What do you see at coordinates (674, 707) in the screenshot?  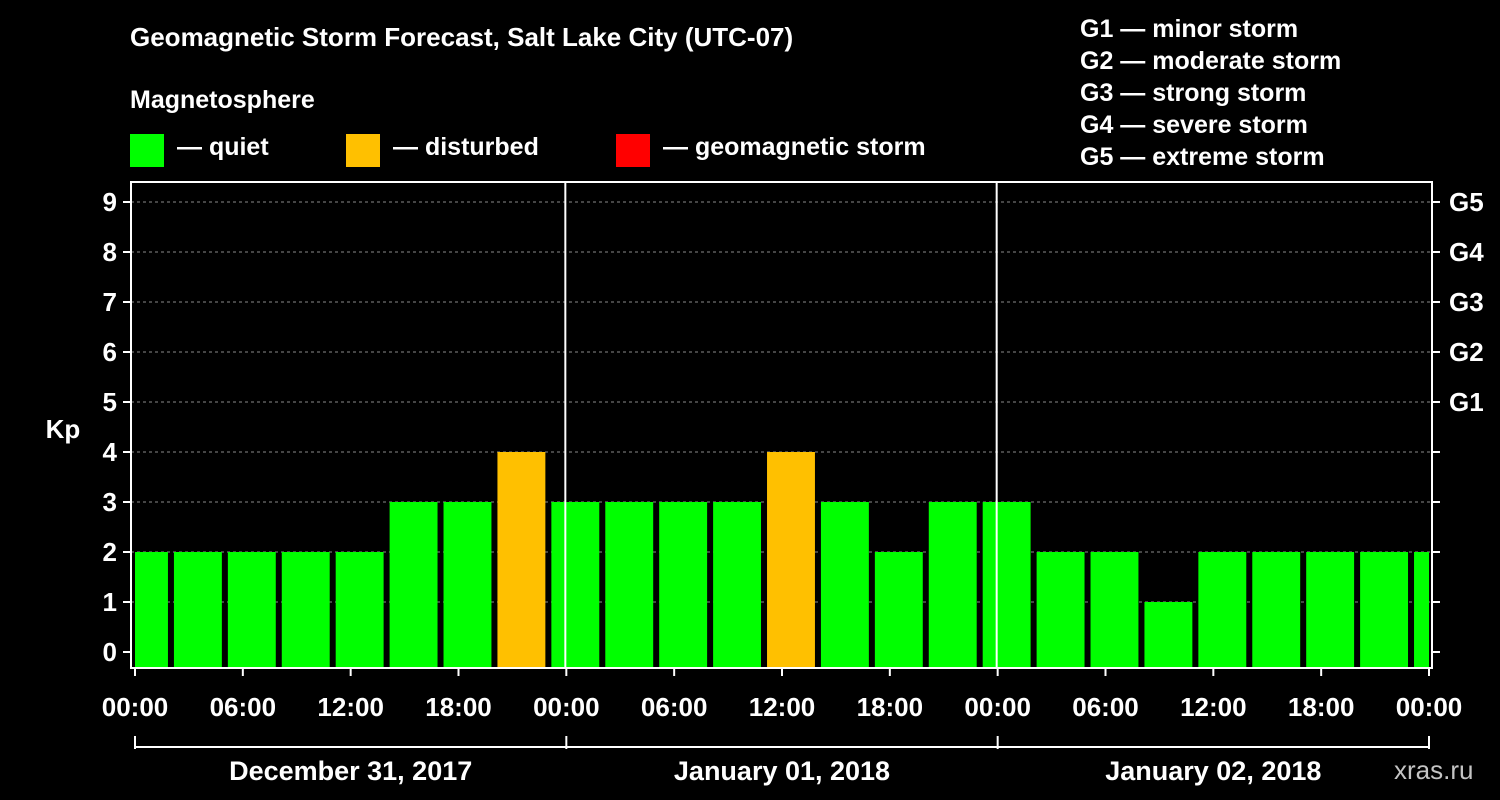 I see `x-tick-label-5: 06:00` at bounding box center [674, 707].